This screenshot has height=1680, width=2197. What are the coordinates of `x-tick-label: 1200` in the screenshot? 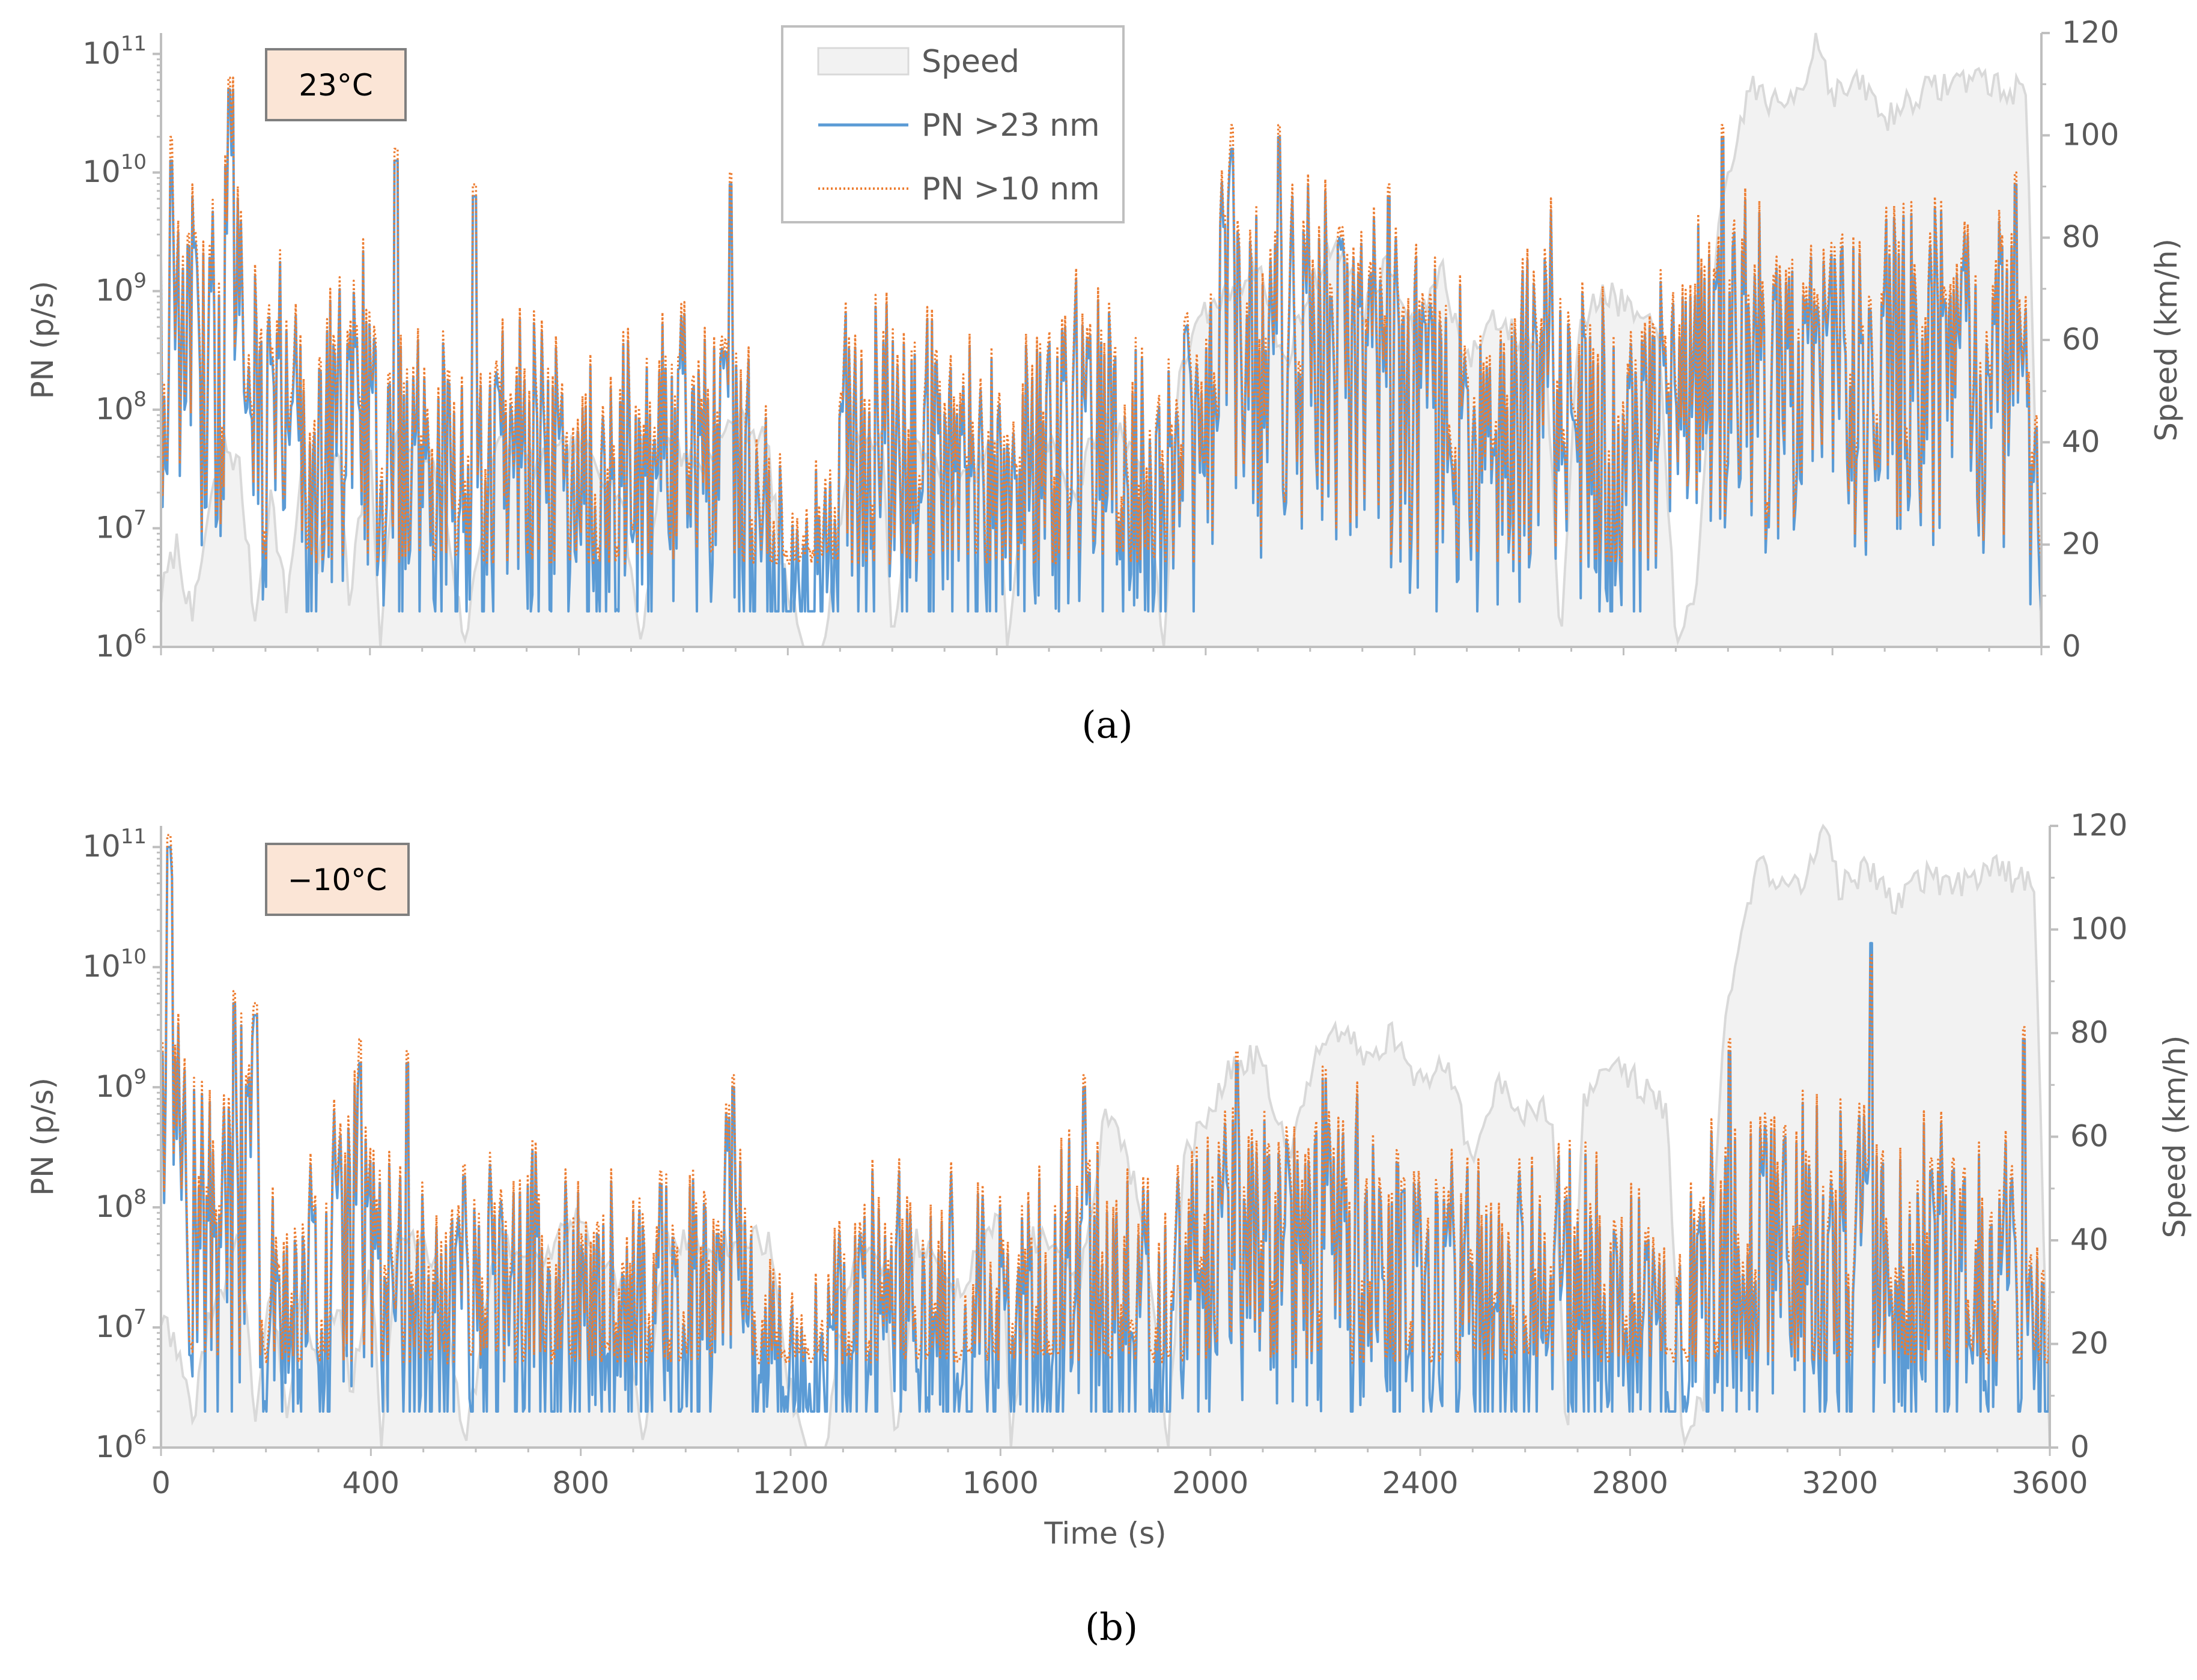 It's located at (790, 1483).